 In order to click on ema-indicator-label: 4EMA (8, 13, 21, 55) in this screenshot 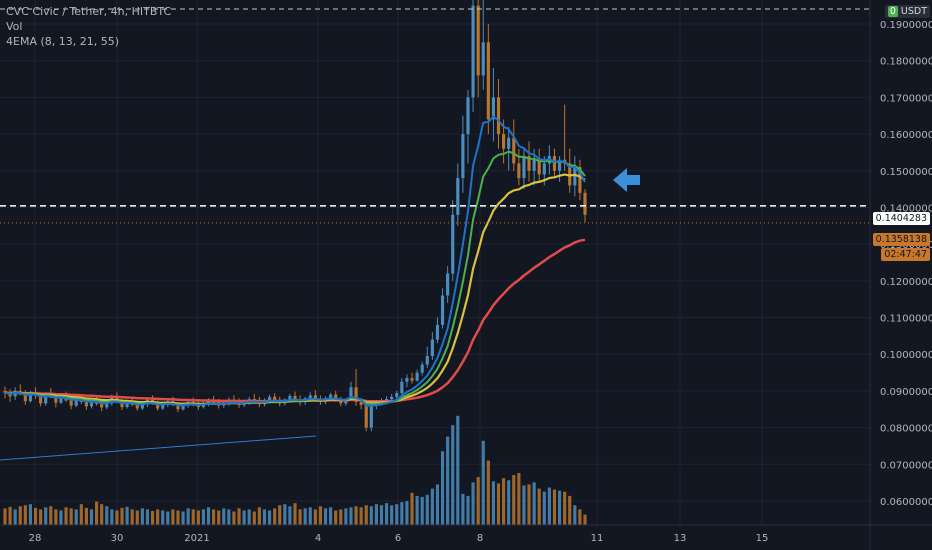, I will do `click(63, 41)`.